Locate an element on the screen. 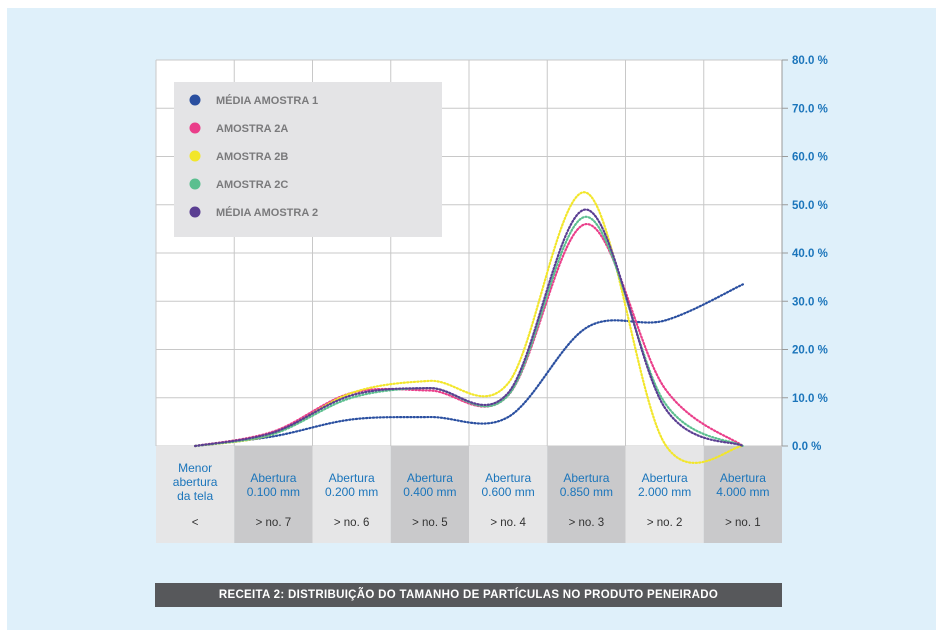 The image size is (945, 638). legend-label: AMOSTRA 2A is located at coordinates (252, 129).